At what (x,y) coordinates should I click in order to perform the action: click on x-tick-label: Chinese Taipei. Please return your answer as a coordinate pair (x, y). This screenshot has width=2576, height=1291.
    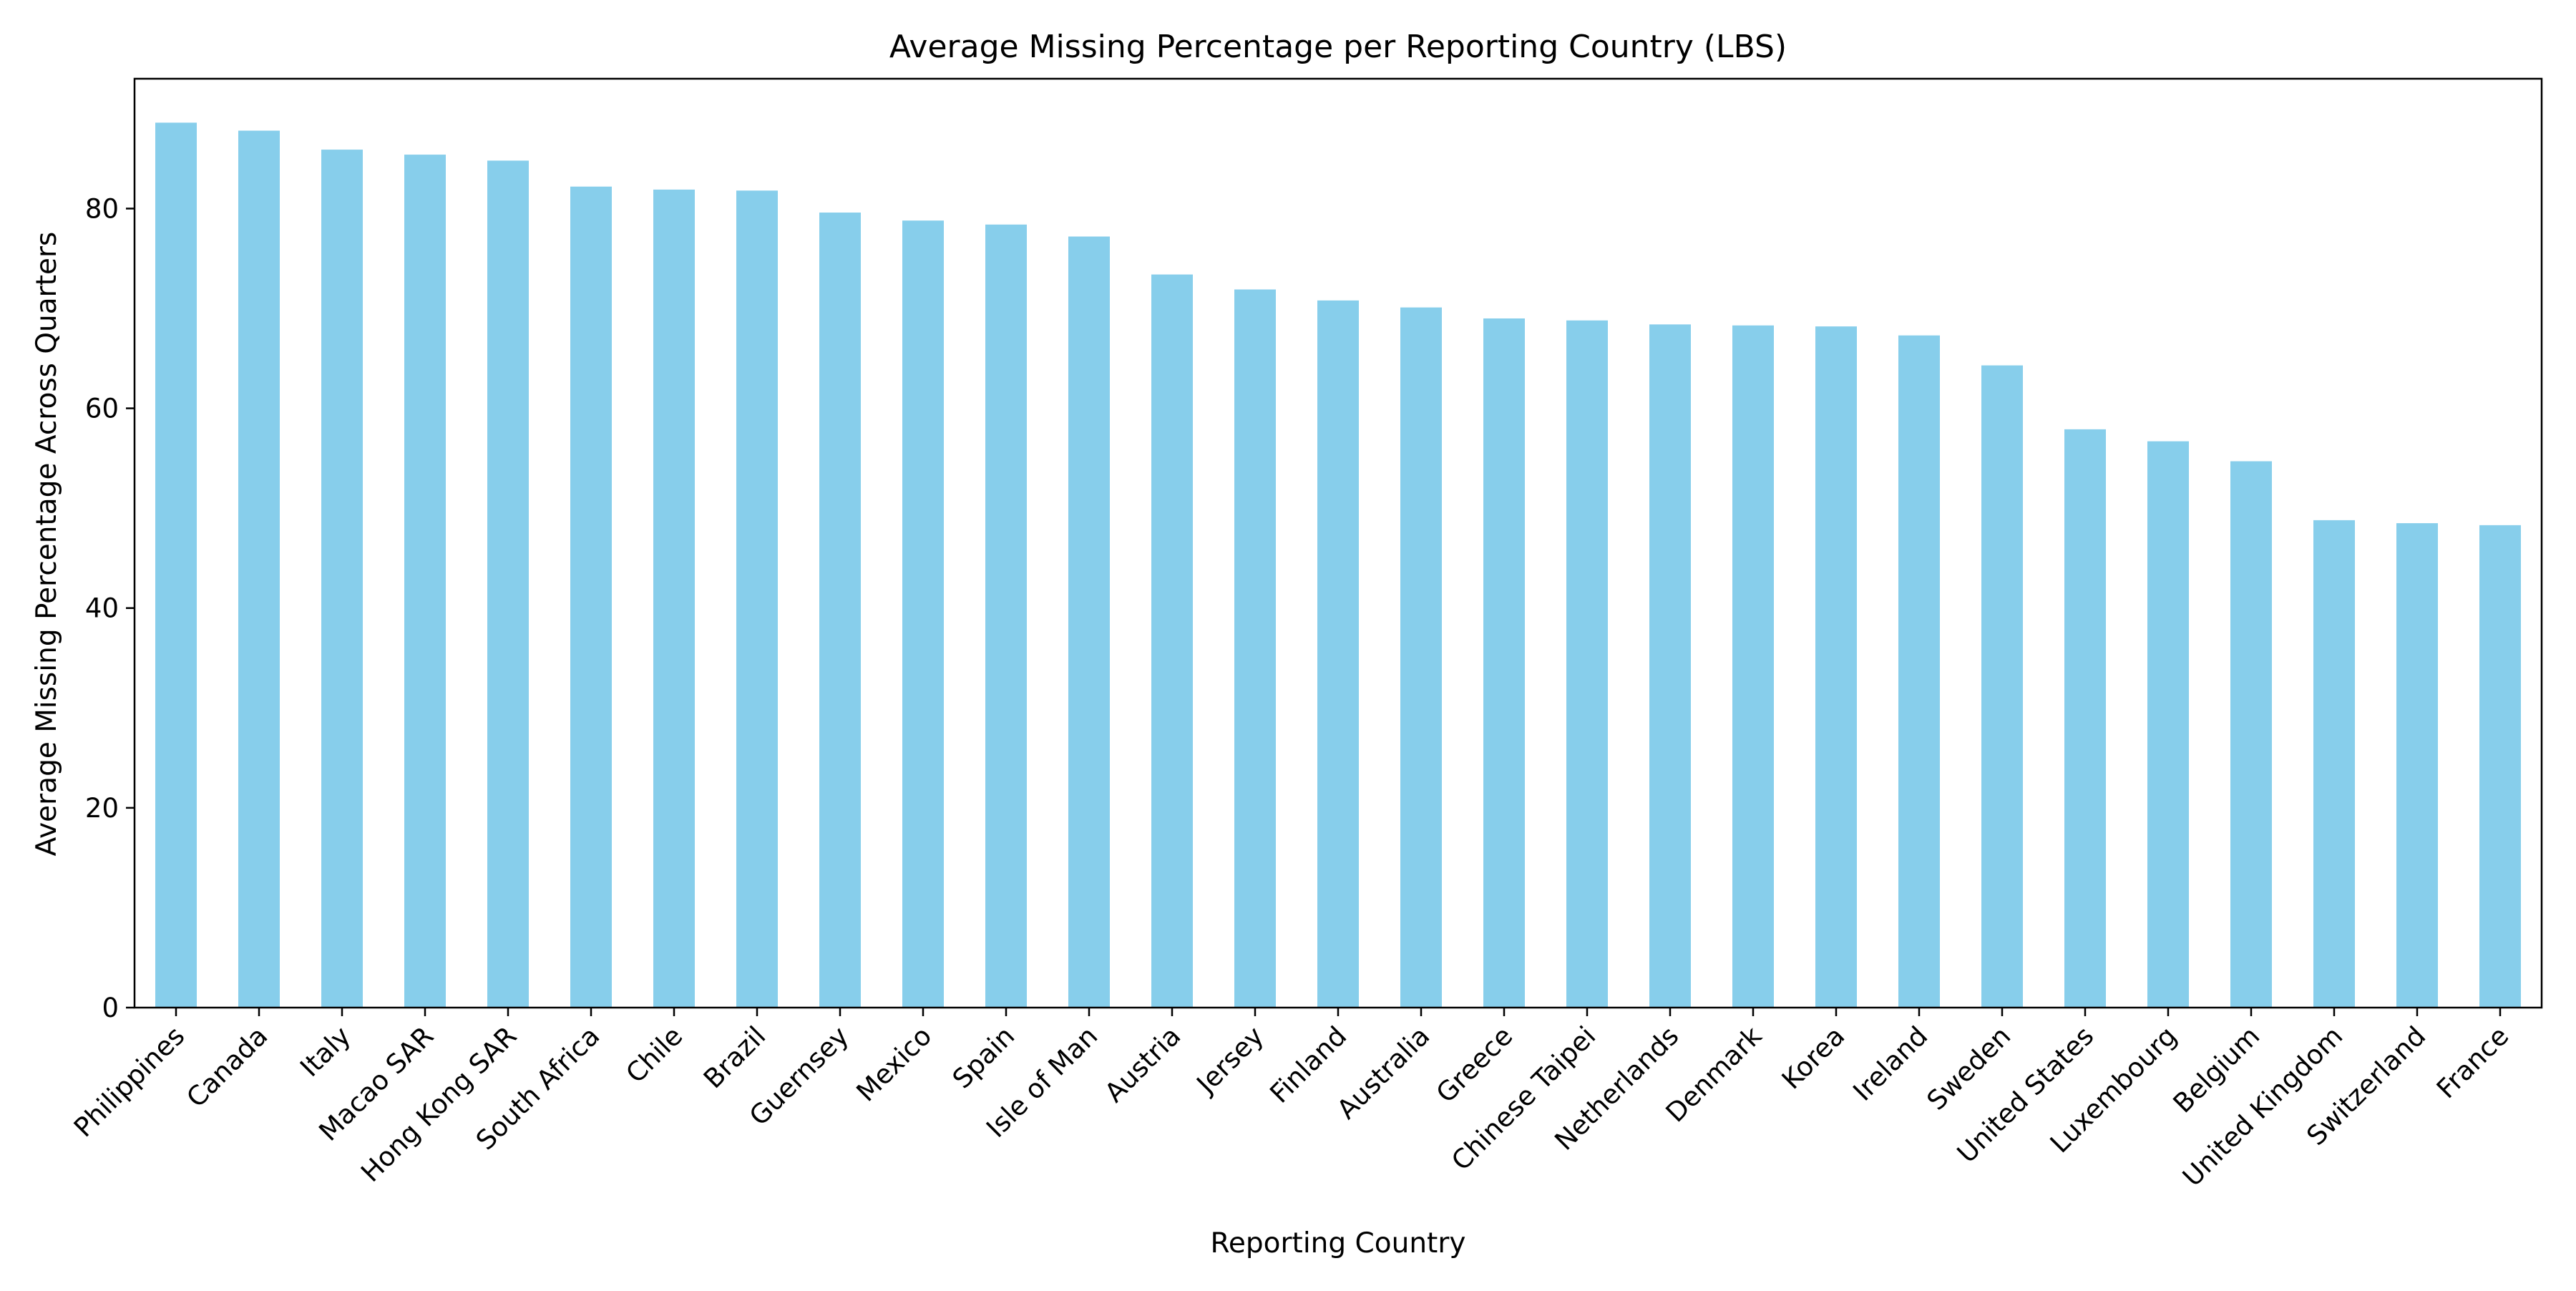
    Looking at the image, I should click on (1523, 1098).